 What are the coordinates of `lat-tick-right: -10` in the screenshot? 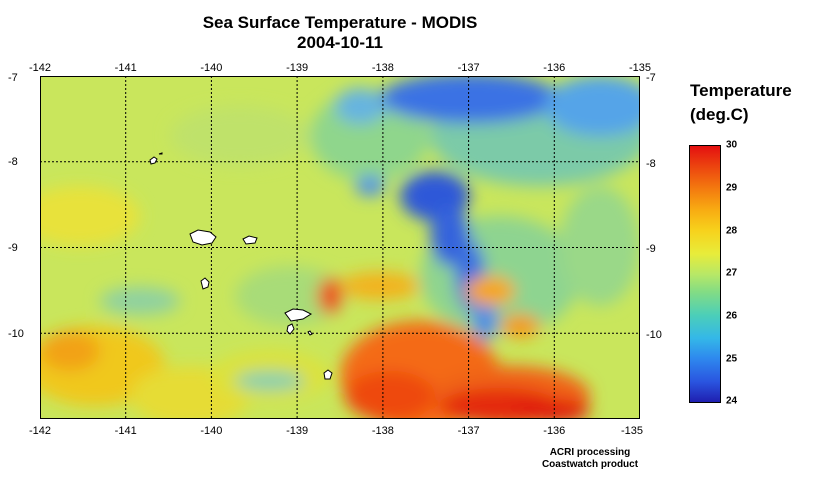 It's located at (654, 335).